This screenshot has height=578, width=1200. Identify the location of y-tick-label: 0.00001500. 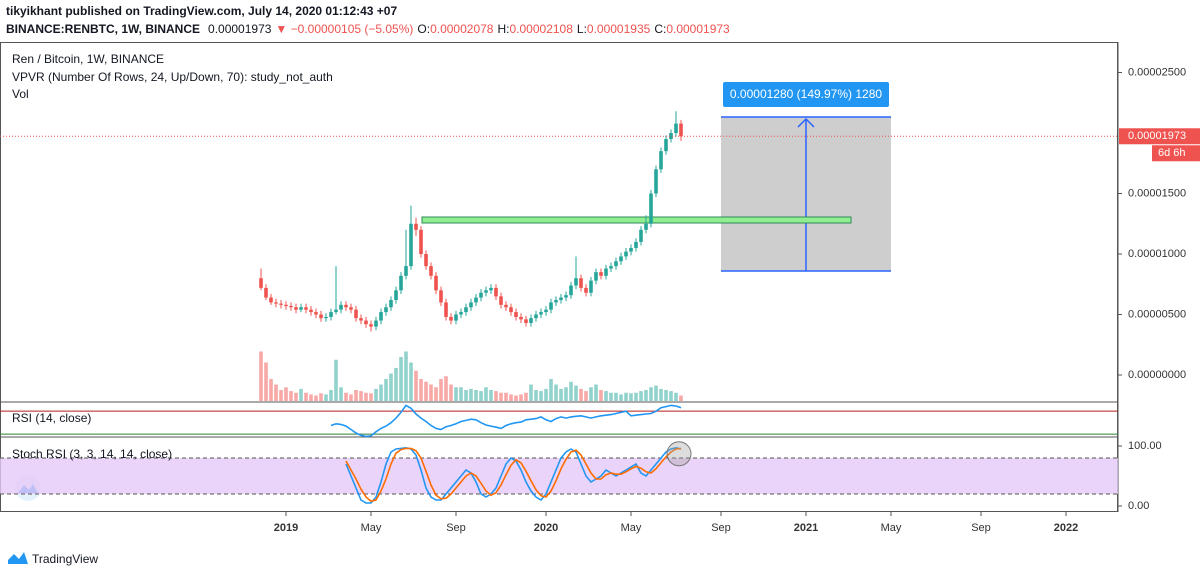
(1157, 193).